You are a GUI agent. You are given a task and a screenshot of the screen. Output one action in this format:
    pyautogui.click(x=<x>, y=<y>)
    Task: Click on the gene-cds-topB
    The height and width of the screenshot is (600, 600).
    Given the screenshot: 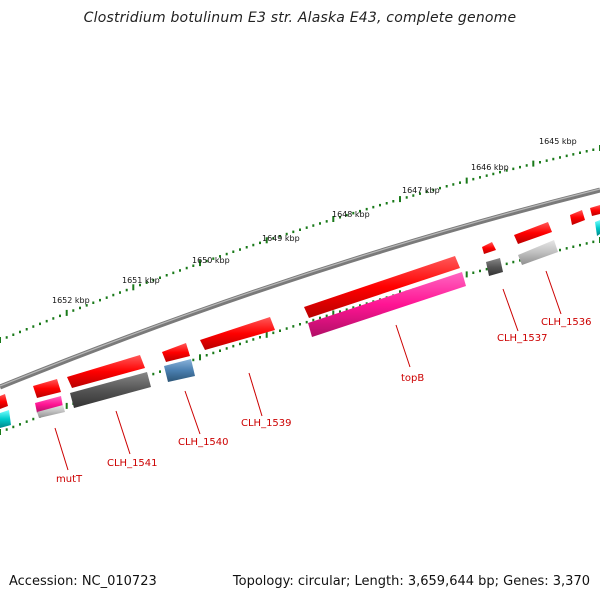 What is the action you would take?
    pyautogui.click(x=382, y=287)
    